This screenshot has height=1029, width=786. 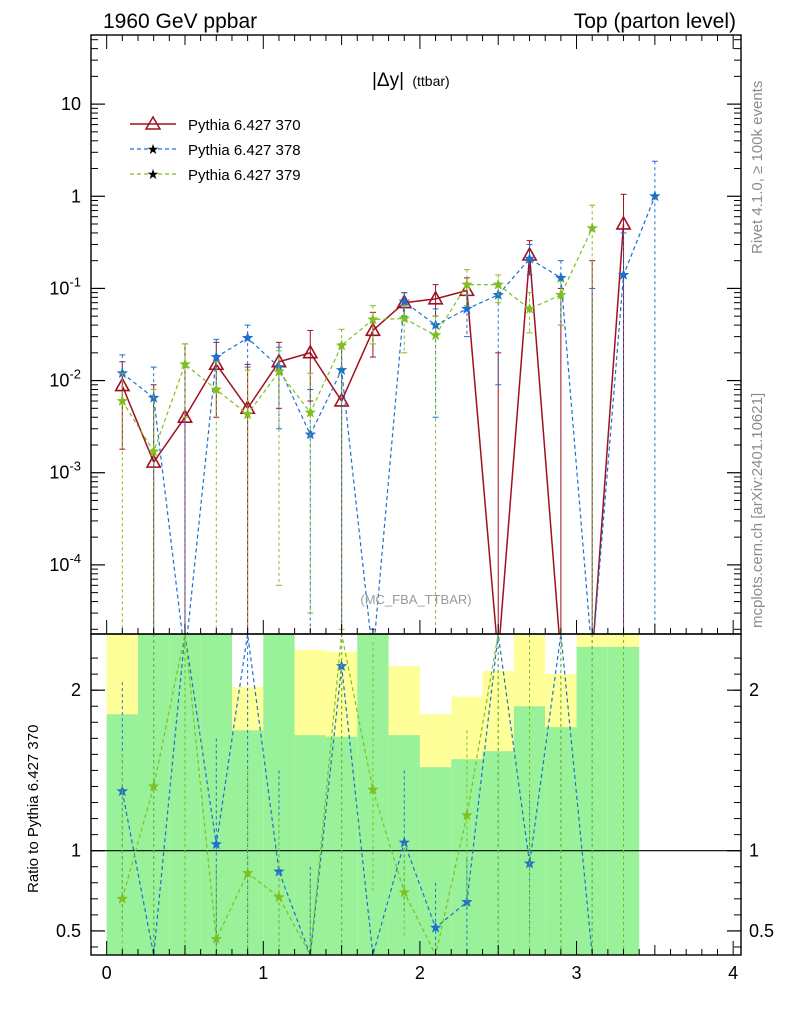 I want to click on y-tick-label: 10⁻¹, so click(x=65, y=286).